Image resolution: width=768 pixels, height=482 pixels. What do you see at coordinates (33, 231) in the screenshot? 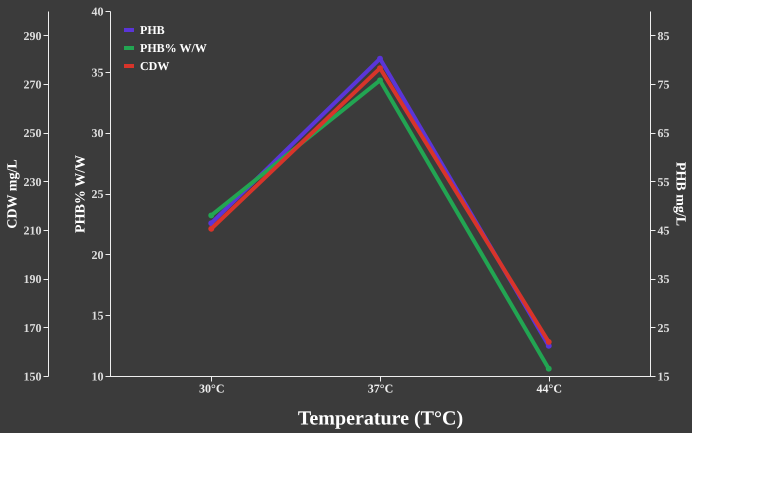
I see `y3-tick-label: 210` at bounding box center [33, 231].